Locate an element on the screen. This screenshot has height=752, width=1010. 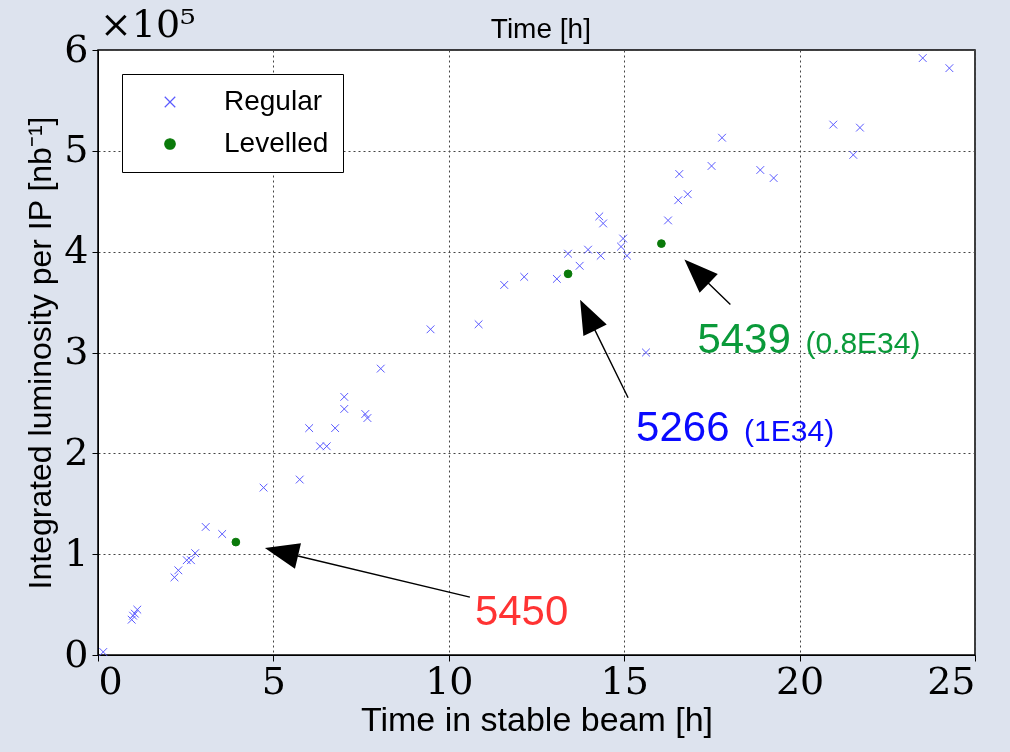
annotation: 5266 (1E34) is located at coordinates (735, 426).